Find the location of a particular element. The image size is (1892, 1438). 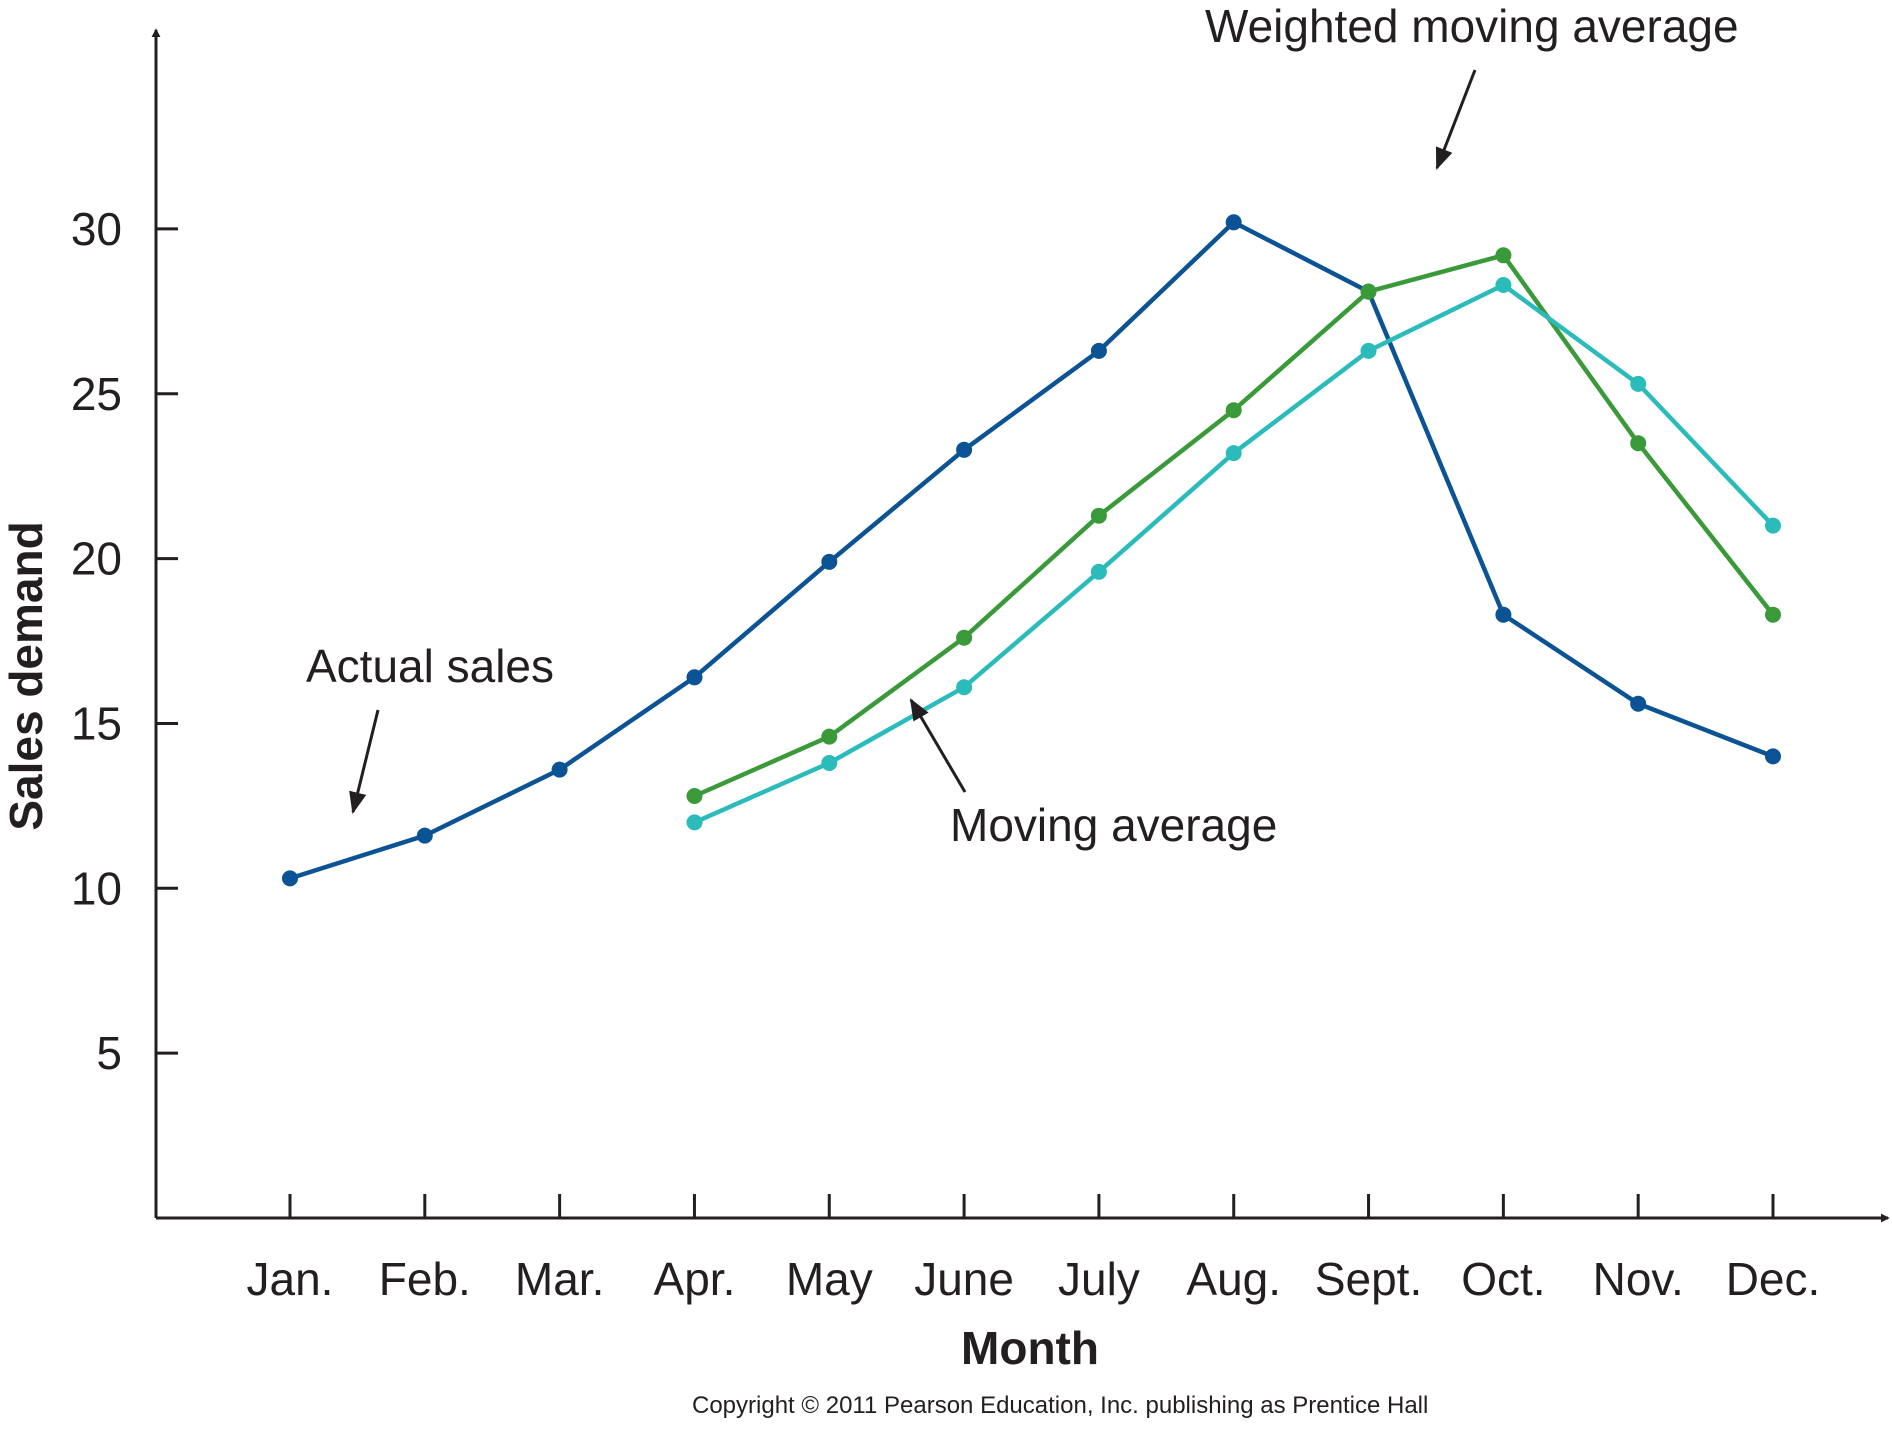

annotation-actual-sales-arrow is located at coordinates (364, 762).